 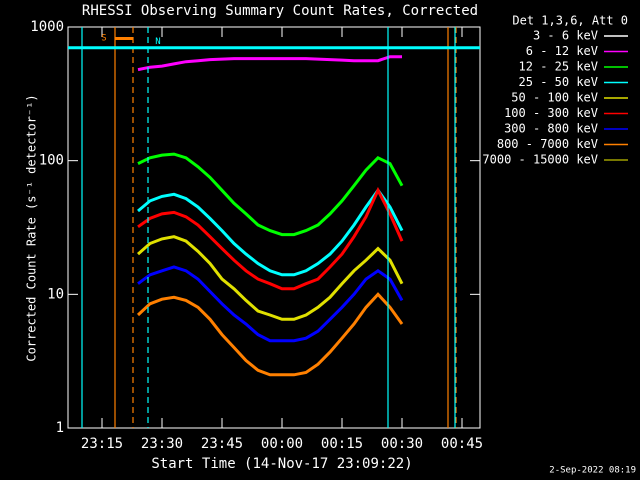 I want to click on legend-label: 3 - 6 keV, so click(x=565, y=36).